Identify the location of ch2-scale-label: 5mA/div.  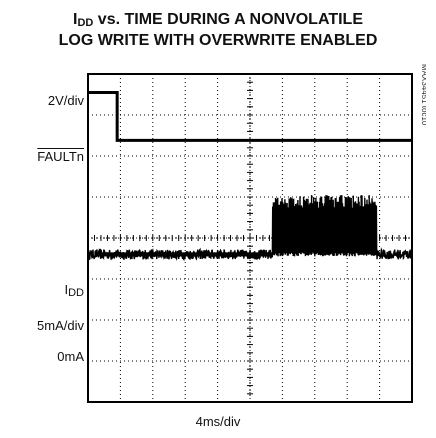
(60, 325).